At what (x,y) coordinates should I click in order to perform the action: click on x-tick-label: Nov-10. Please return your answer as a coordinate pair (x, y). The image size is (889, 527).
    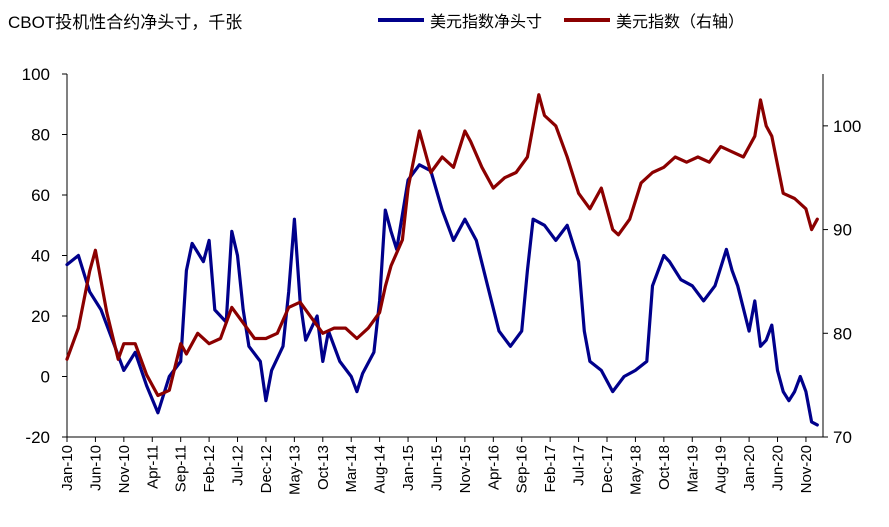
    Looking at the image, I should click on (124, 469).